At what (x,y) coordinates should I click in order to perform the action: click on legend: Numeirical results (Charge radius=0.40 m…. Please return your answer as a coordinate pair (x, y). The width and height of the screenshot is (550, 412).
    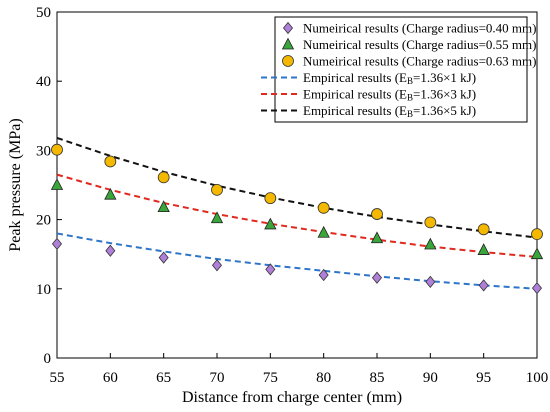
    Looking at the image, I should click on (398, 69).